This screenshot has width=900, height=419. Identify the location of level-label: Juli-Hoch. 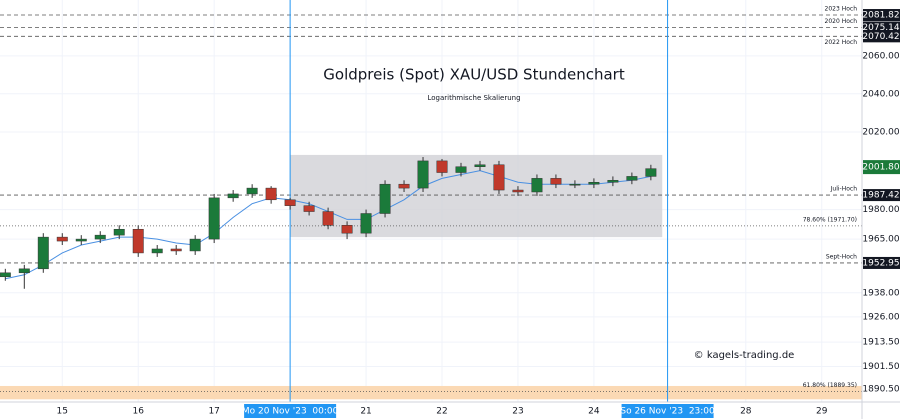
(844, 189).